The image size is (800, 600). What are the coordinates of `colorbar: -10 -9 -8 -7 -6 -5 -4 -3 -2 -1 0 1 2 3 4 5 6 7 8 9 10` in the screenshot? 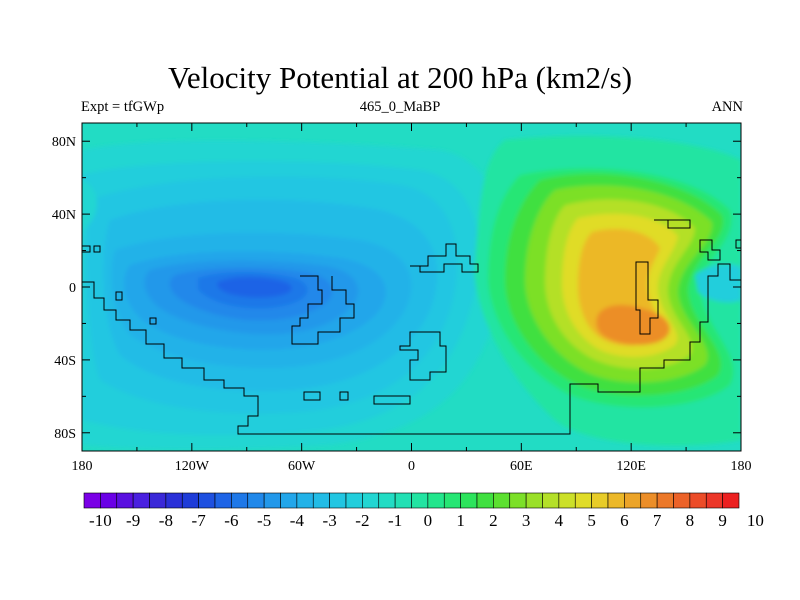 It's located at (423, 511).